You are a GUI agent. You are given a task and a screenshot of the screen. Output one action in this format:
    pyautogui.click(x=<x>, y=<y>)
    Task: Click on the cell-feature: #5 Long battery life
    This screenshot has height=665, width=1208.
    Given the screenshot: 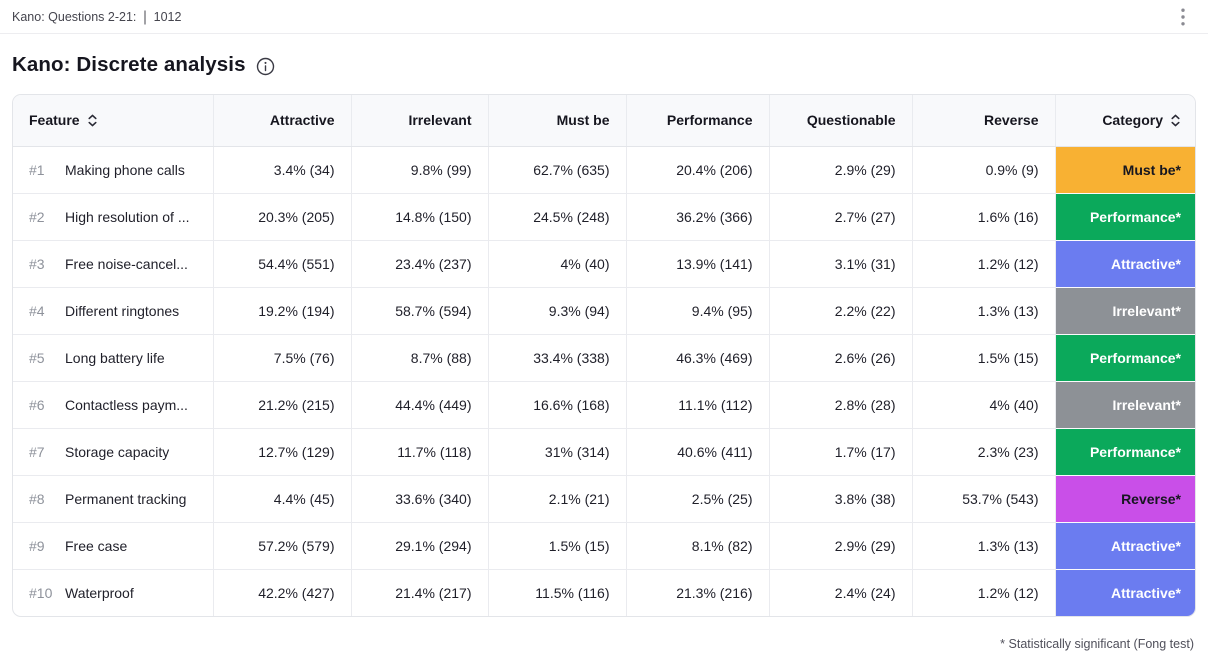 What is the action you would take?
    pyautogui.click(x=113, y=357)
    